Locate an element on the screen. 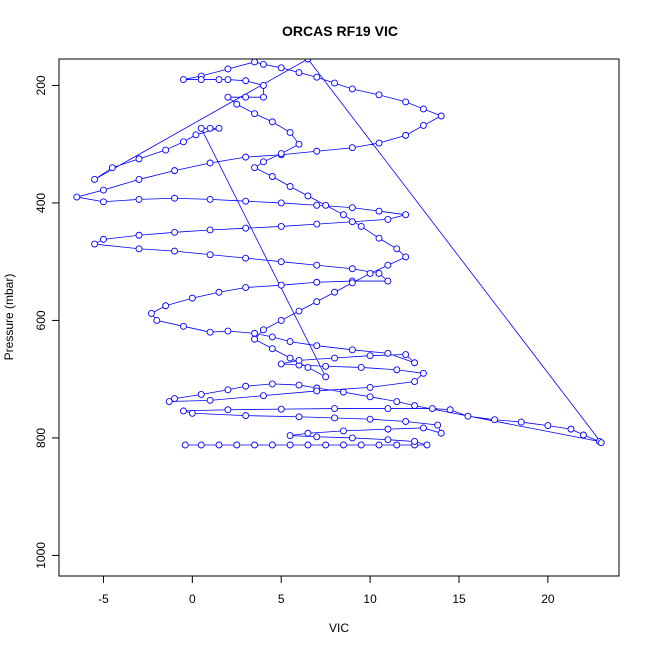 The height and width of the screenshot is (650, 650). y-axis-label: Pressure (mbar) is located at coordinates (9, 317).